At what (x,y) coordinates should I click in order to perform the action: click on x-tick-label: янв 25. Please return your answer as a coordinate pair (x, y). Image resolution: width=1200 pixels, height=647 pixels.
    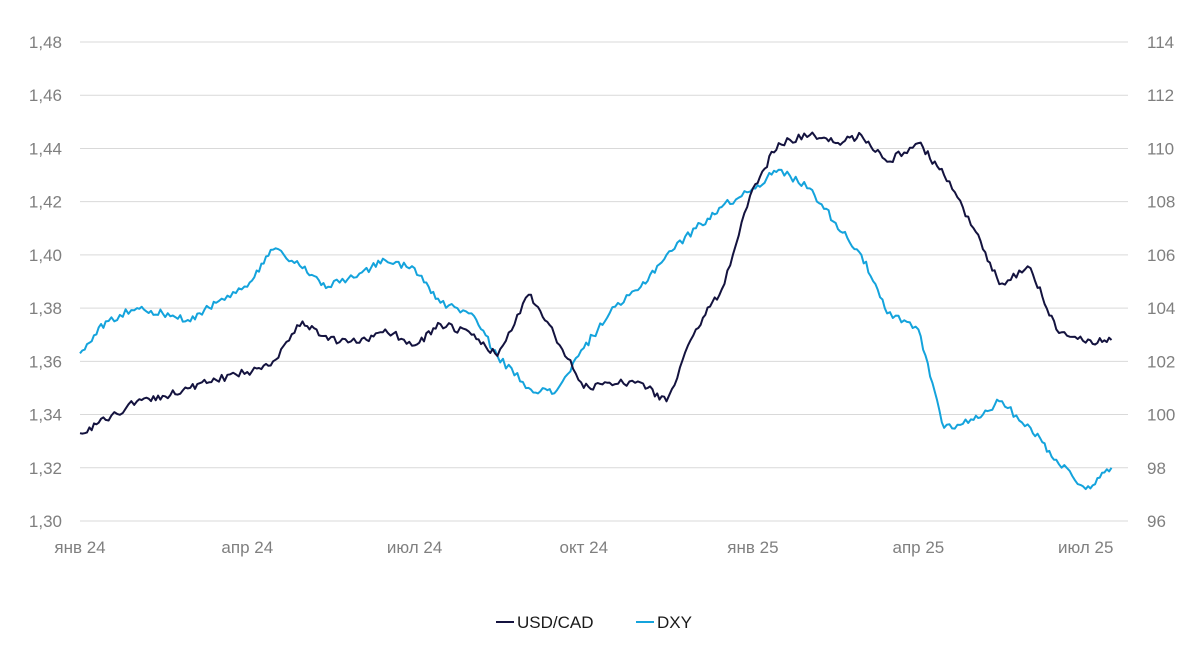
    Looking at the image, I should click on (752, 547).